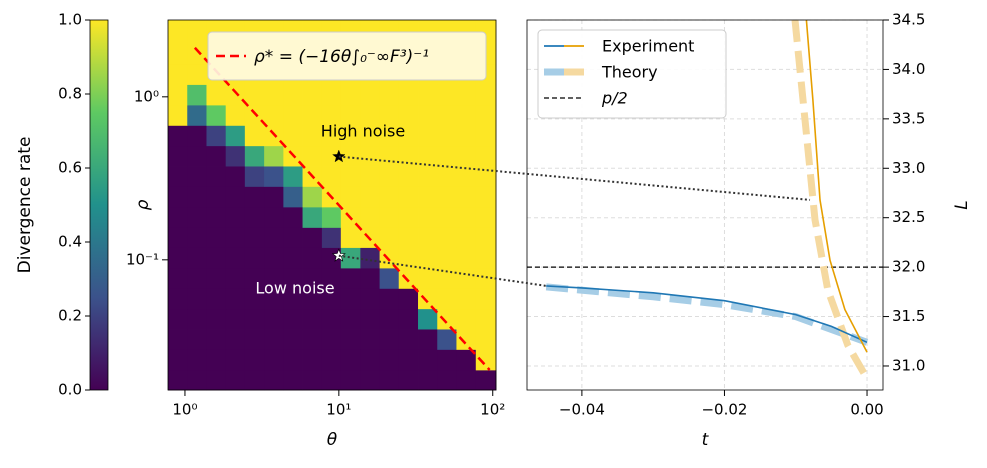  I want to click on legend-label: Theory, so click(629, 72).